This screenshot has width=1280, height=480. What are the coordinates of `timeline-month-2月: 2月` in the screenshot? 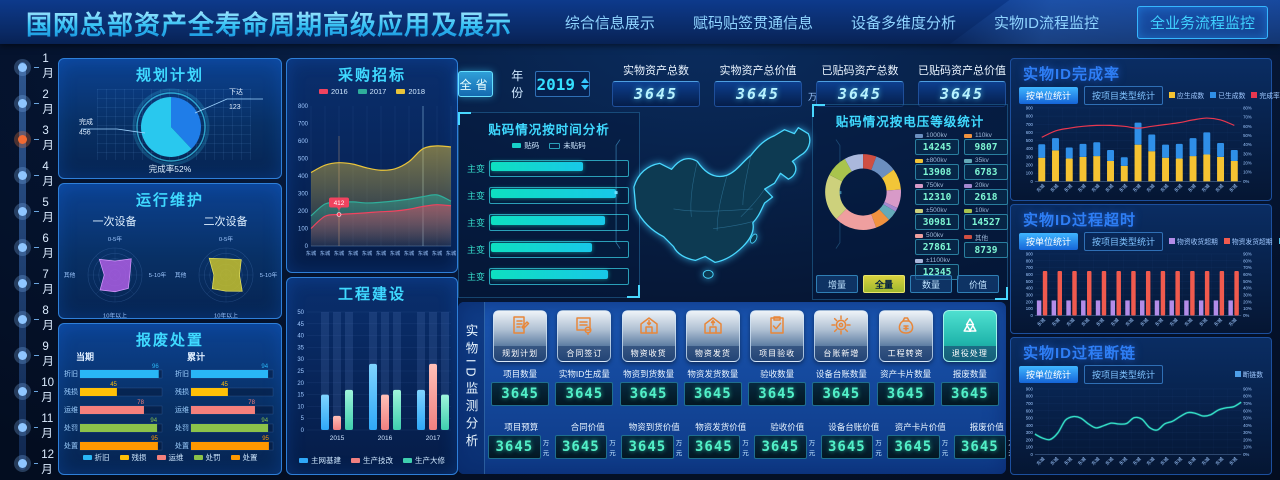 It's located at (28, 102).